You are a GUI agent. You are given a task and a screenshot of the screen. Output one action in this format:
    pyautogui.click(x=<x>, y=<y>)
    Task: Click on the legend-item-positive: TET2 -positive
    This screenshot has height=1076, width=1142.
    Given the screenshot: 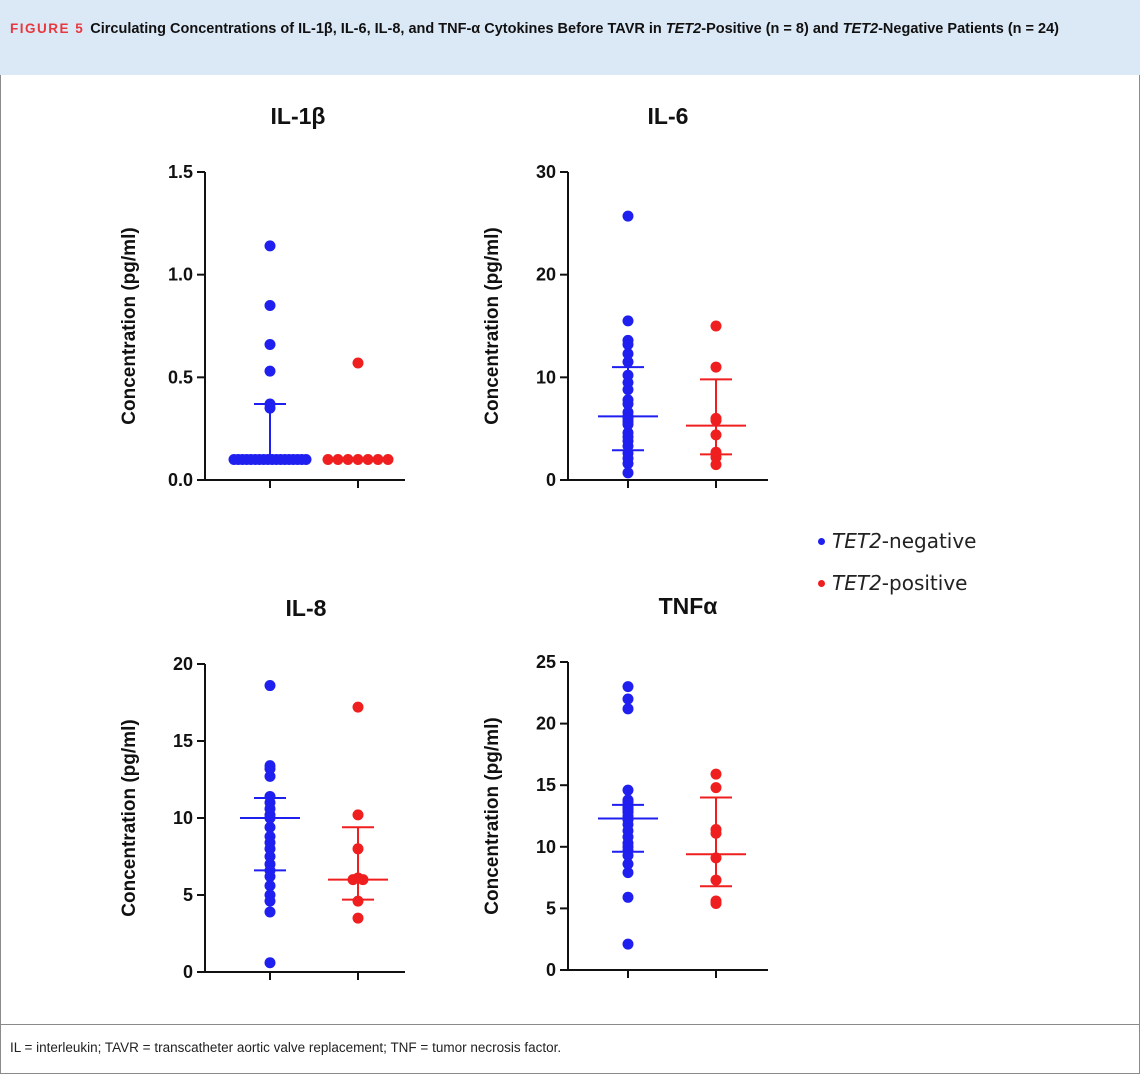 What is the action you would take?
    pyautogui.click(x=897, y=583)
    